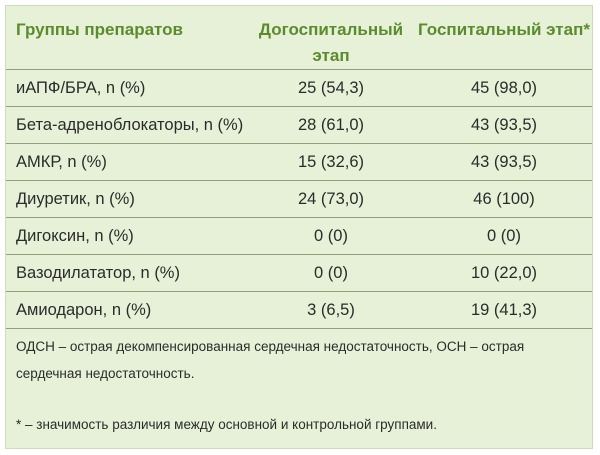 Image resolution: width=600 pixels, height=455 pixels. I want to click on row-hospital: 46 (100), so click(504, 199).